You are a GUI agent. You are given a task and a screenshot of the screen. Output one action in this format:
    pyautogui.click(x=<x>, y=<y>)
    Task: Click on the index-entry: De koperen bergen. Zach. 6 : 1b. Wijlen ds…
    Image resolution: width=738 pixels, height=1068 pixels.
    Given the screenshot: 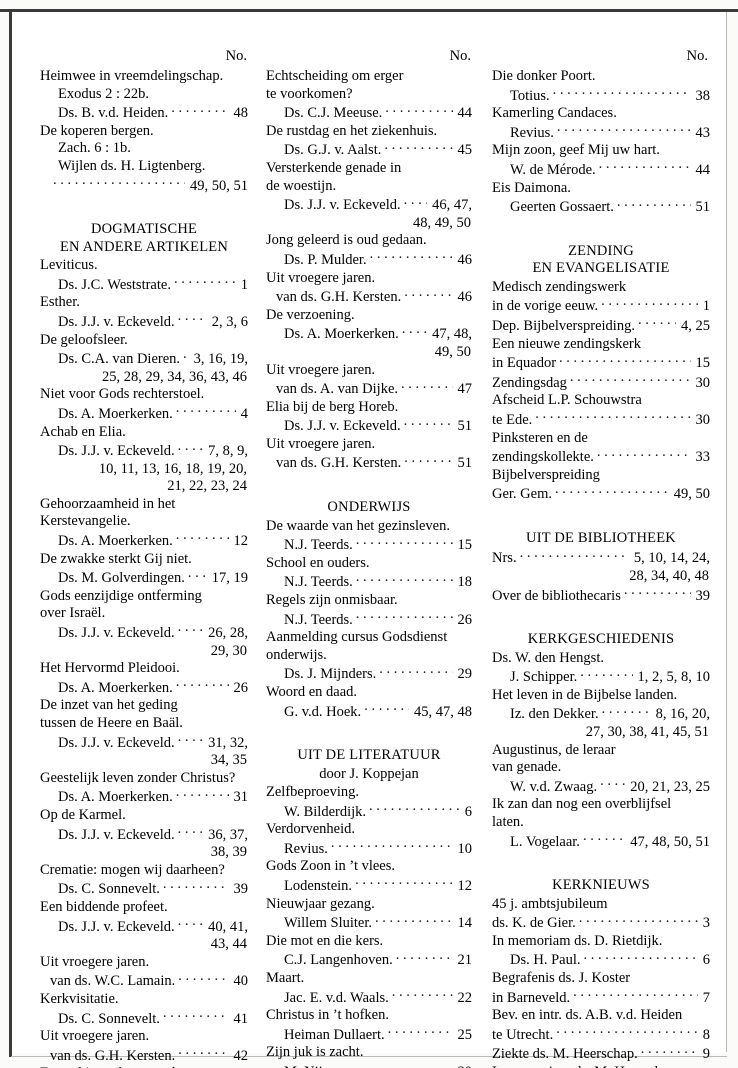 What is the action you would take?
    pyautogui.click(x=144, y=159)
    